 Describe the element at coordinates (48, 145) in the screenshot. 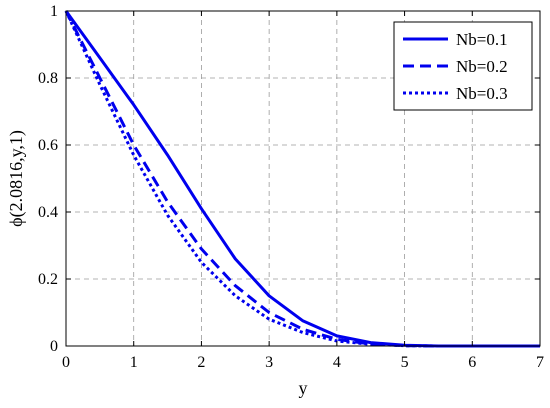

I see `y-tick-label: 0.6` at that location.